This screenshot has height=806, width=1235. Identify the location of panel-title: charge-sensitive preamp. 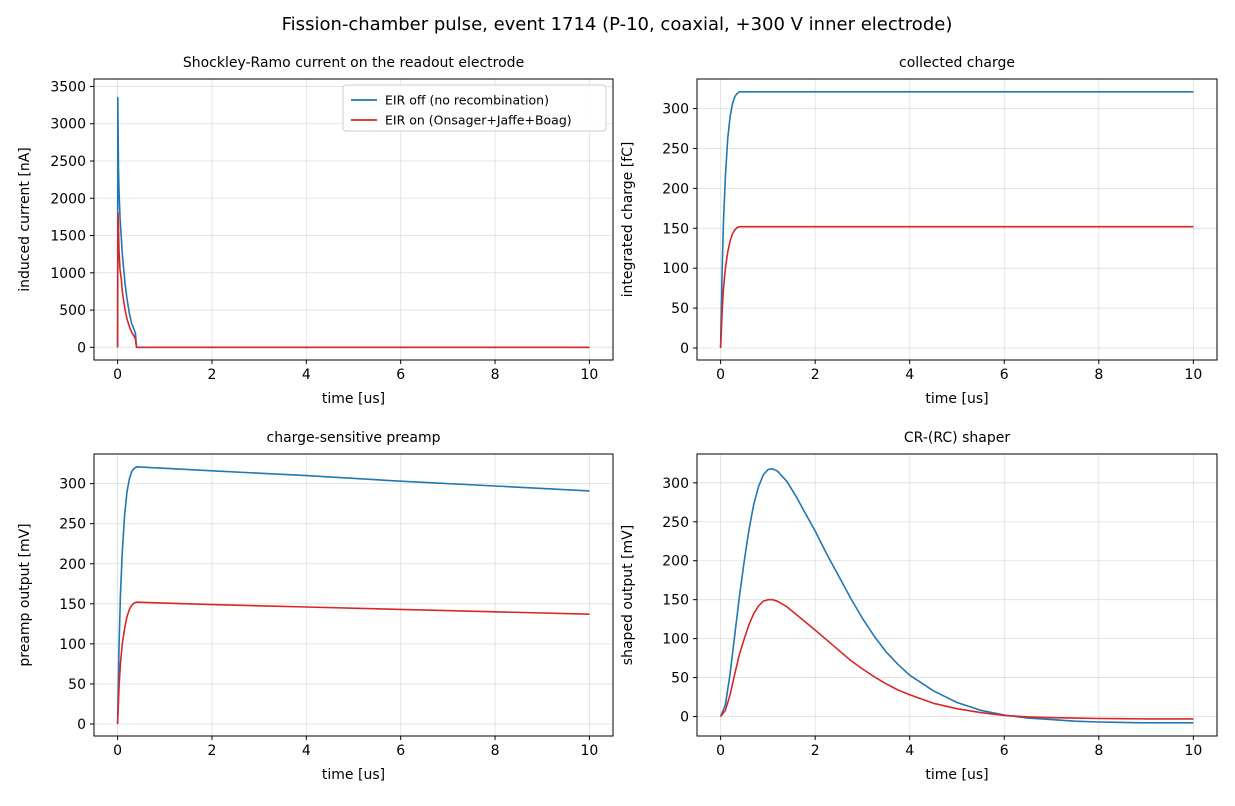
(354, 438).